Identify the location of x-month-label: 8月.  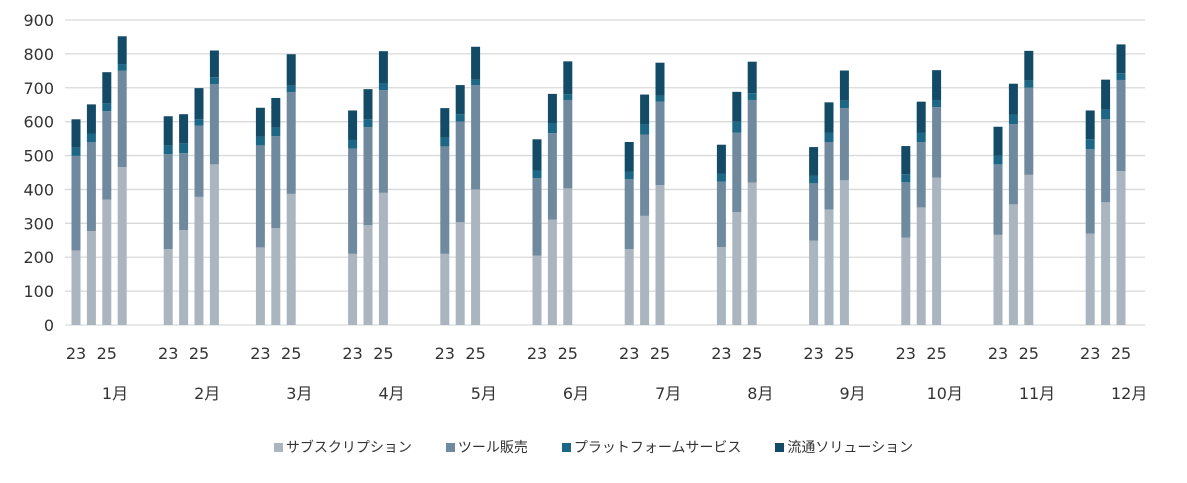
(760, 393).